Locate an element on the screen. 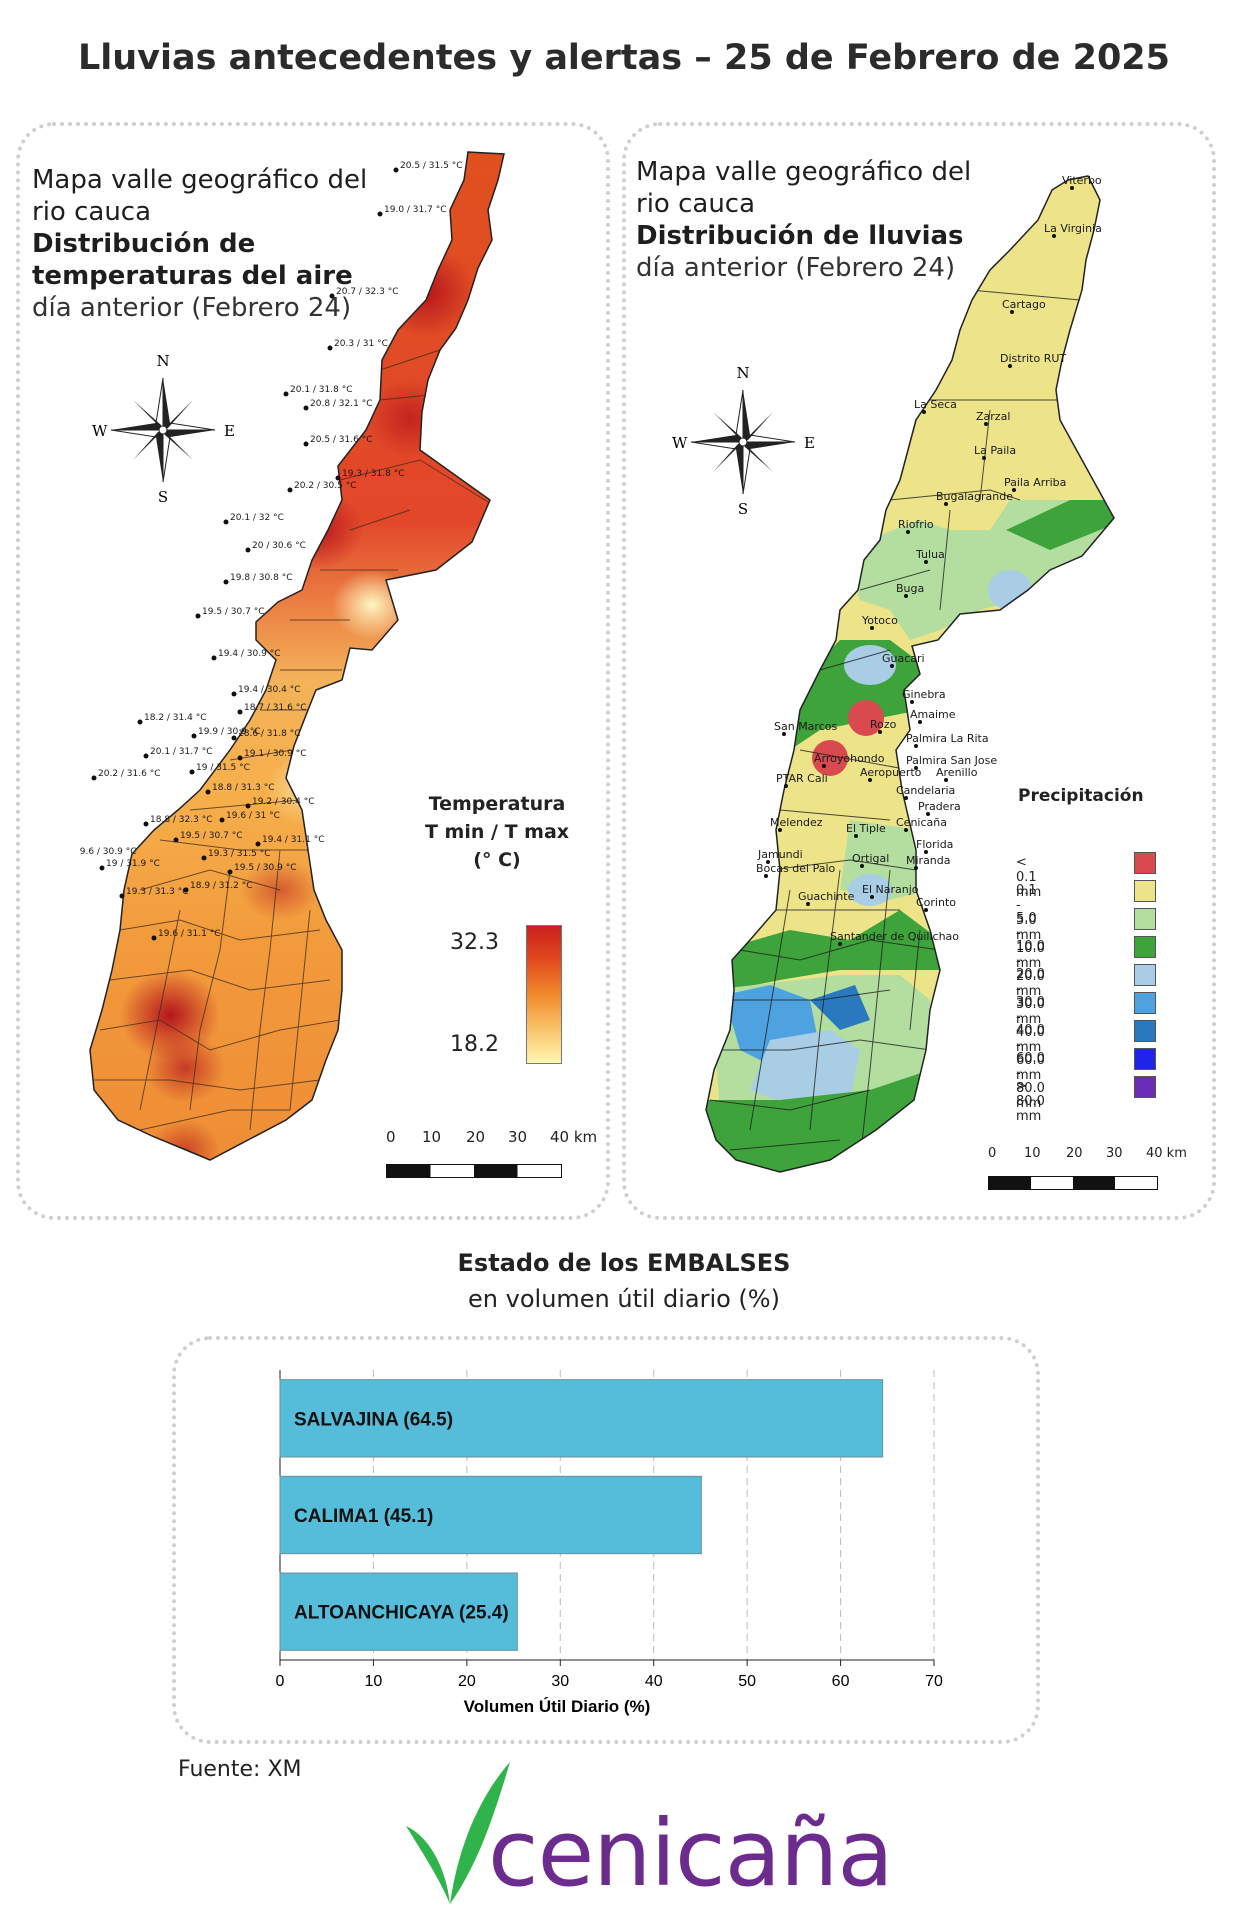  station-label: 19.6 / 31 °C is located at coordinates (253, 816).